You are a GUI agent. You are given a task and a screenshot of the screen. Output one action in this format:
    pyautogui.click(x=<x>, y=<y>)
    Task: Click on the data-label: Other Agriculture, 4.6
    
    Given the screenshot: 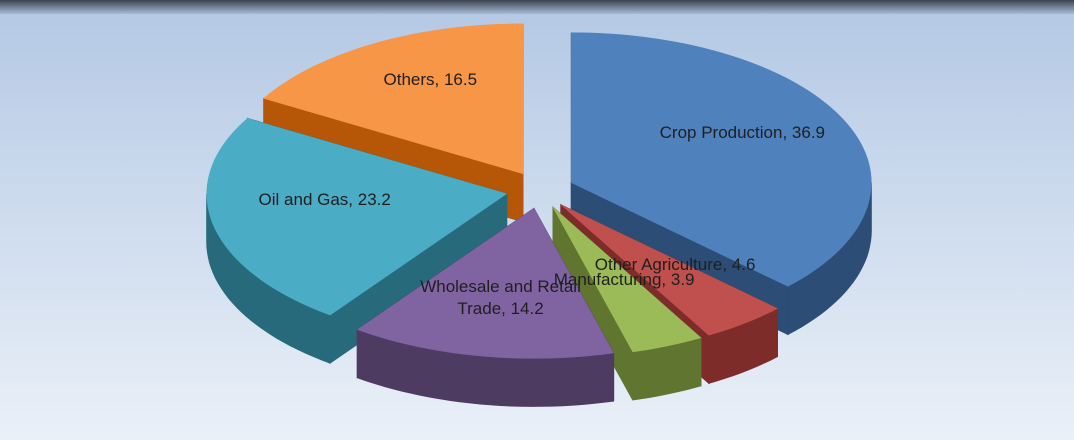 What is the action you would take?
    pyautogui.click(x=675, y=265)
    